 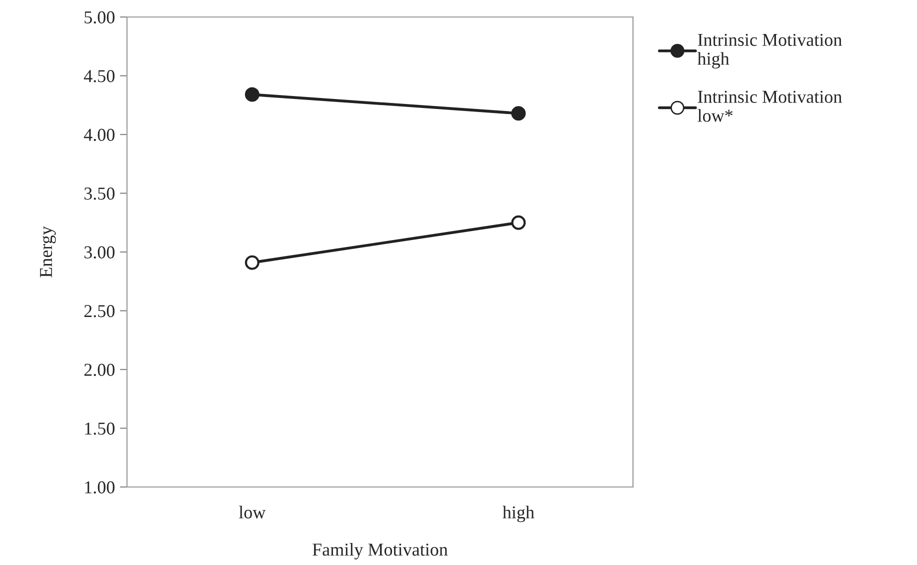 I want to click on y-axis-title: Energy, so click(x=48, y=252).